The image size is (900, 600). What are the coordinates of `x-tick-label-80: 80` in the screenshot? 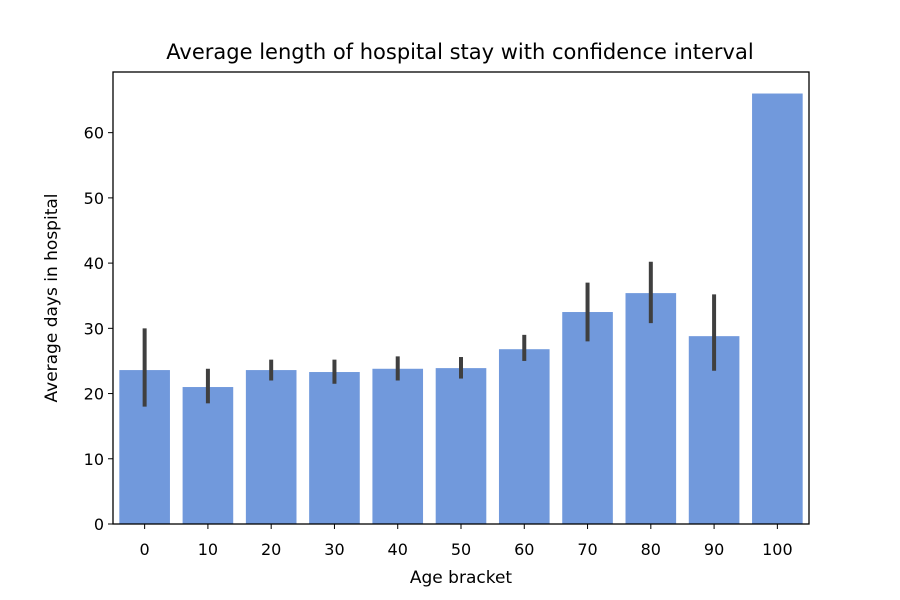 It's located at (651, 549).